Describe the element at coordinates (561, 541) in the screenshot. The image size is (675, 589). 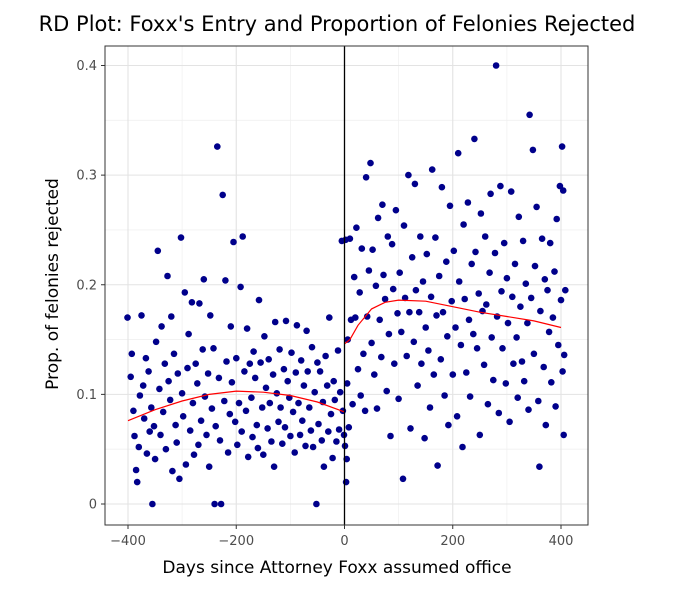
I see `x-tick-label: 400` at that location.